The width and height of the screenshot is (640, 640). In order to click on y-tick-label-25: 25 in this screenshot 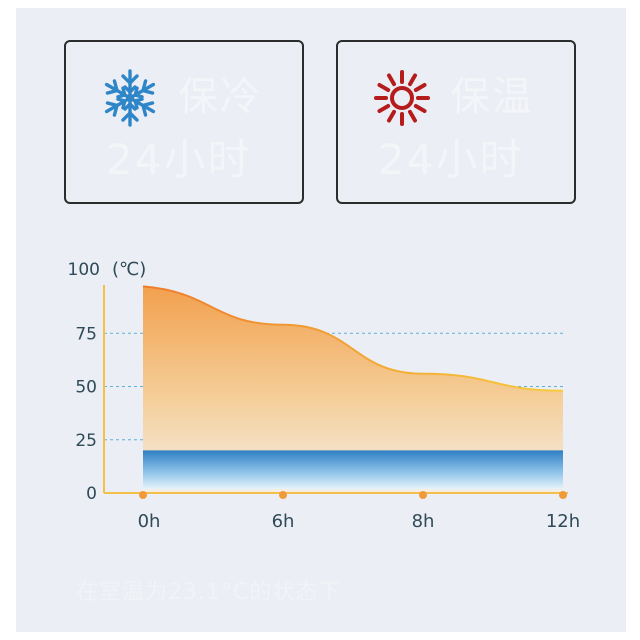, I will do `click(86, 441)`.